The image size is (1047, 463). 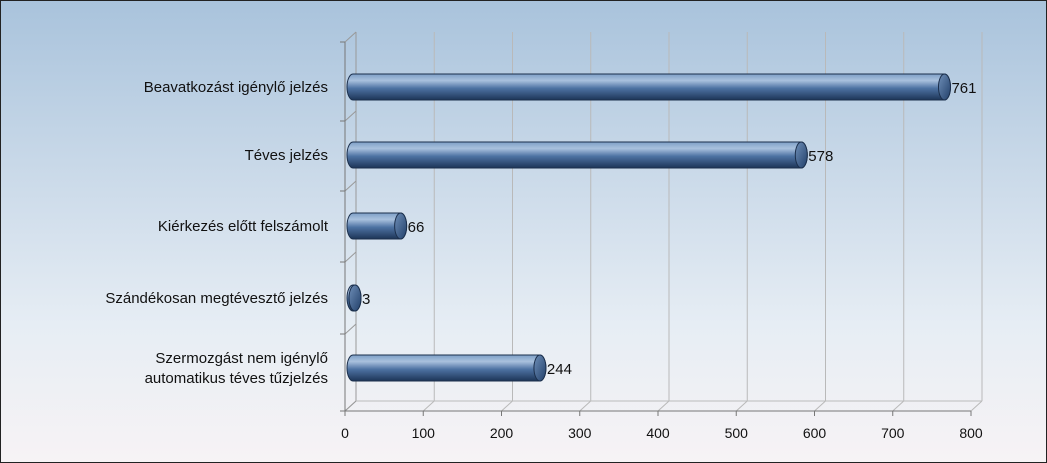 What do you see at coordinates (216, 298) in the screenshot?
I see `category-label: Szándékosan megtévesztő jelzés` at bounding box center [216, 298].